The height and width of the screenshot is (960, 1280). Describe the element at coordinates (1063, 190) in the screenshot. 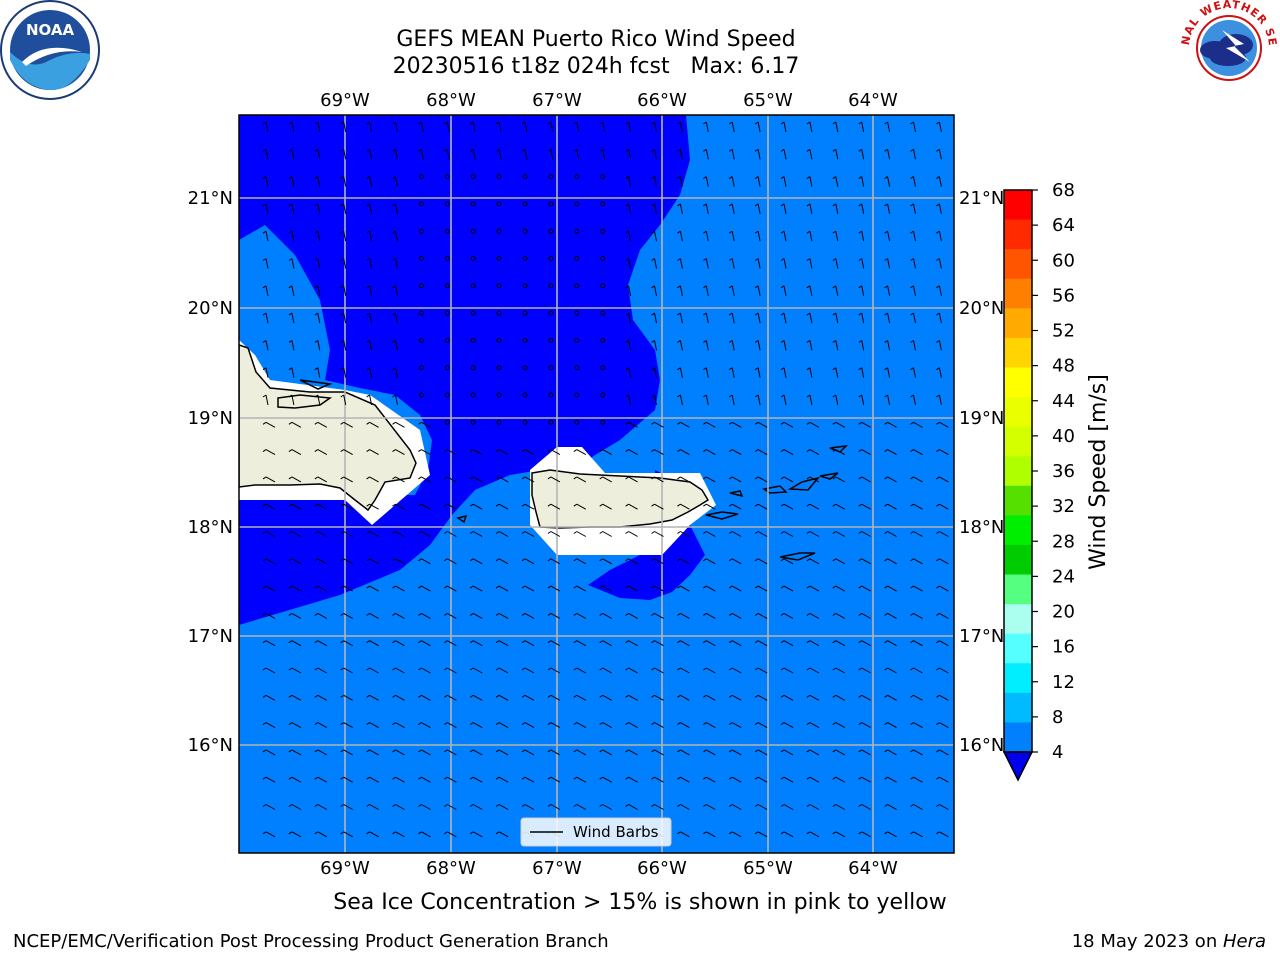

I see `colorbar-tick-label: 68` at that location.